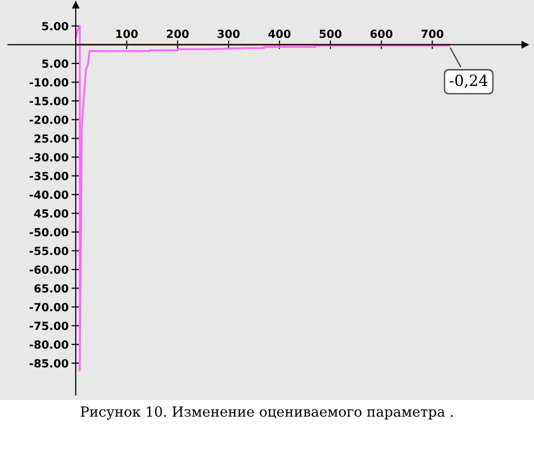 This screenshot has height=451, width=534. What do you see at coordinates (49, 101) in the screenshot?
I see `y-tick-label: -15.00` at bounding box center [49, 101].